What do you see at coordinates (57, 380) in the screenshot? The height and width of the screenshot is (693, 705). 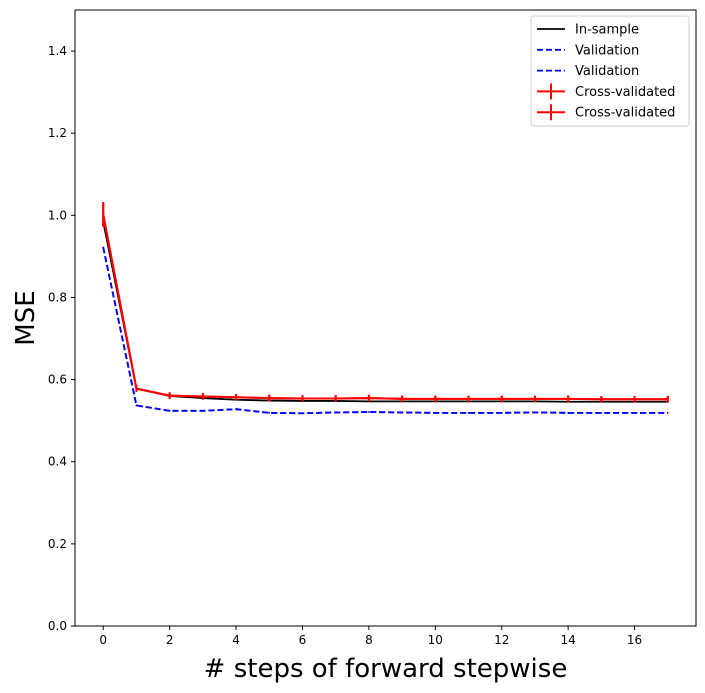 I see `y-tick-label: 0.6` at bounding box center [57, 380].